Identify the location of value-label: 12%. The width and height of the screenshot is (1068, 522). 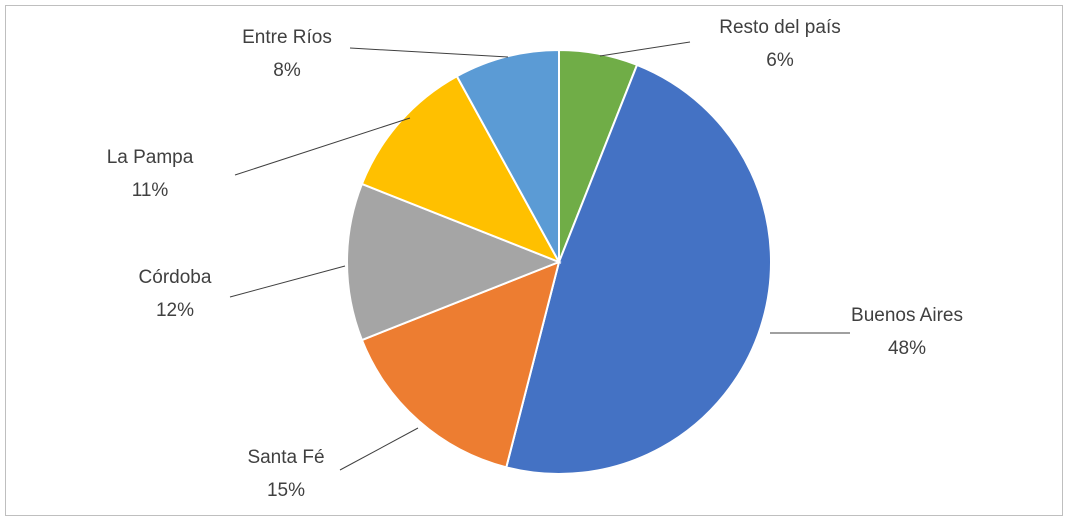
(175, 310).